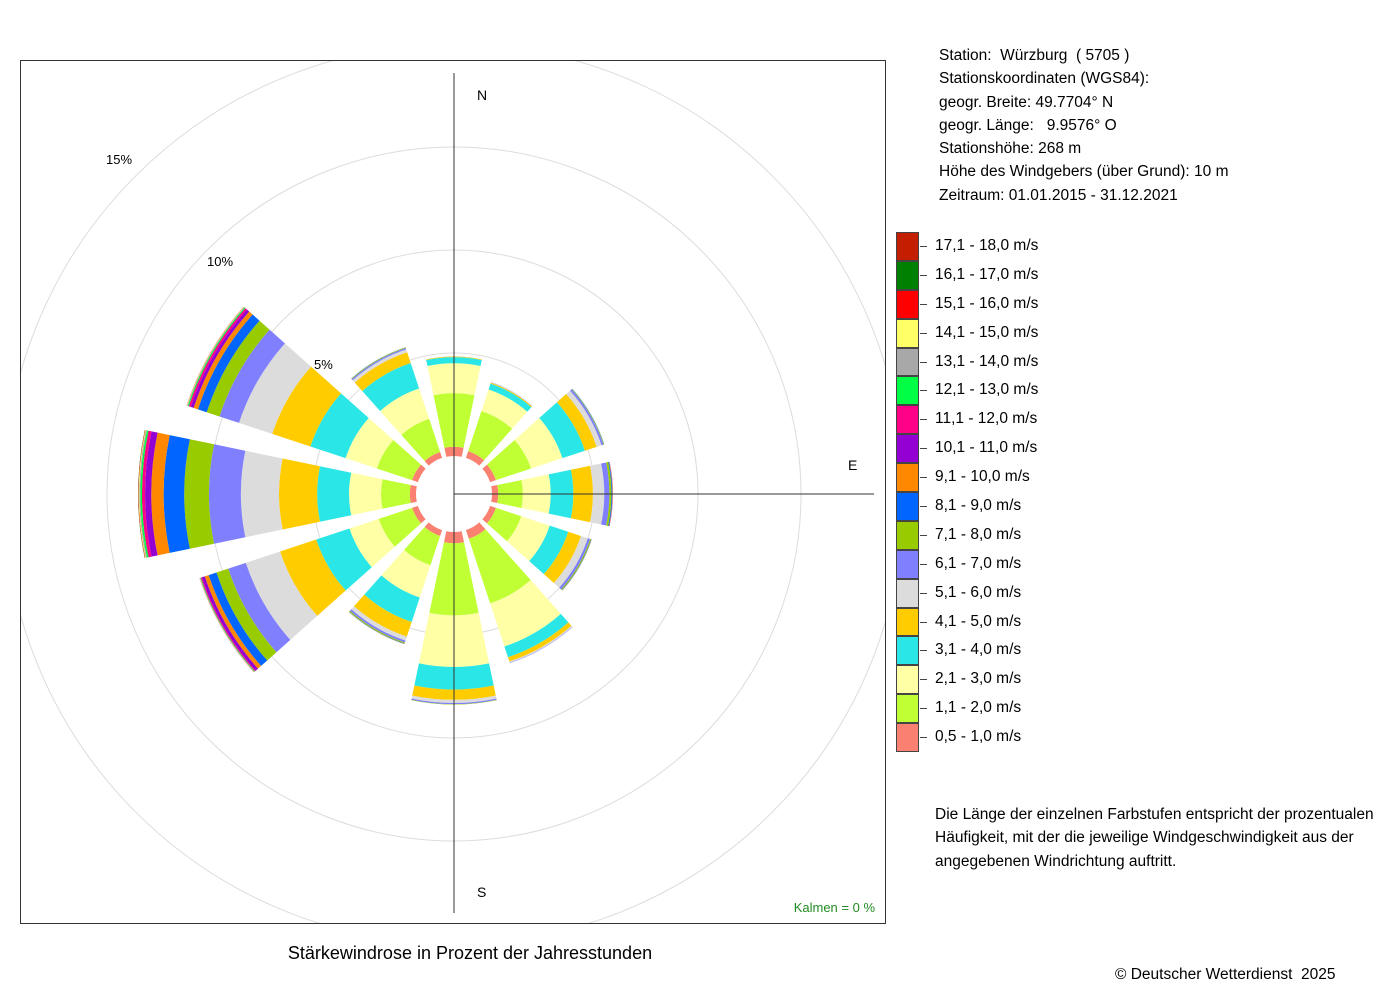  Describe the element at coordinates (978, 563) in the screenshot. I see `legend-label: 6,1 - 7,0 m/s` at that location.